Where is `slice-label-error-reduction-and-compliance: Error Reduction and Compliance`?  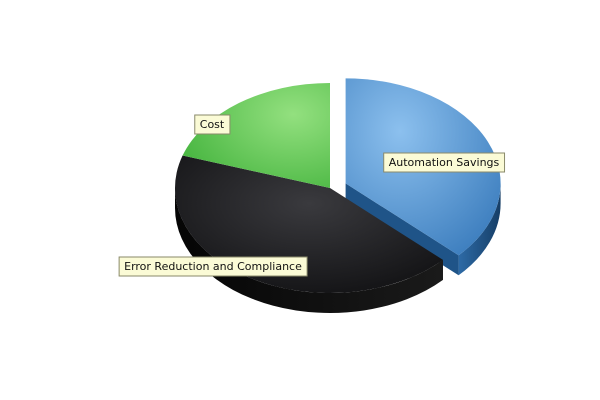 slice-label-error-reduction-and-compliance: Error Reduction and Compliance is located at coordinates (213, 266).